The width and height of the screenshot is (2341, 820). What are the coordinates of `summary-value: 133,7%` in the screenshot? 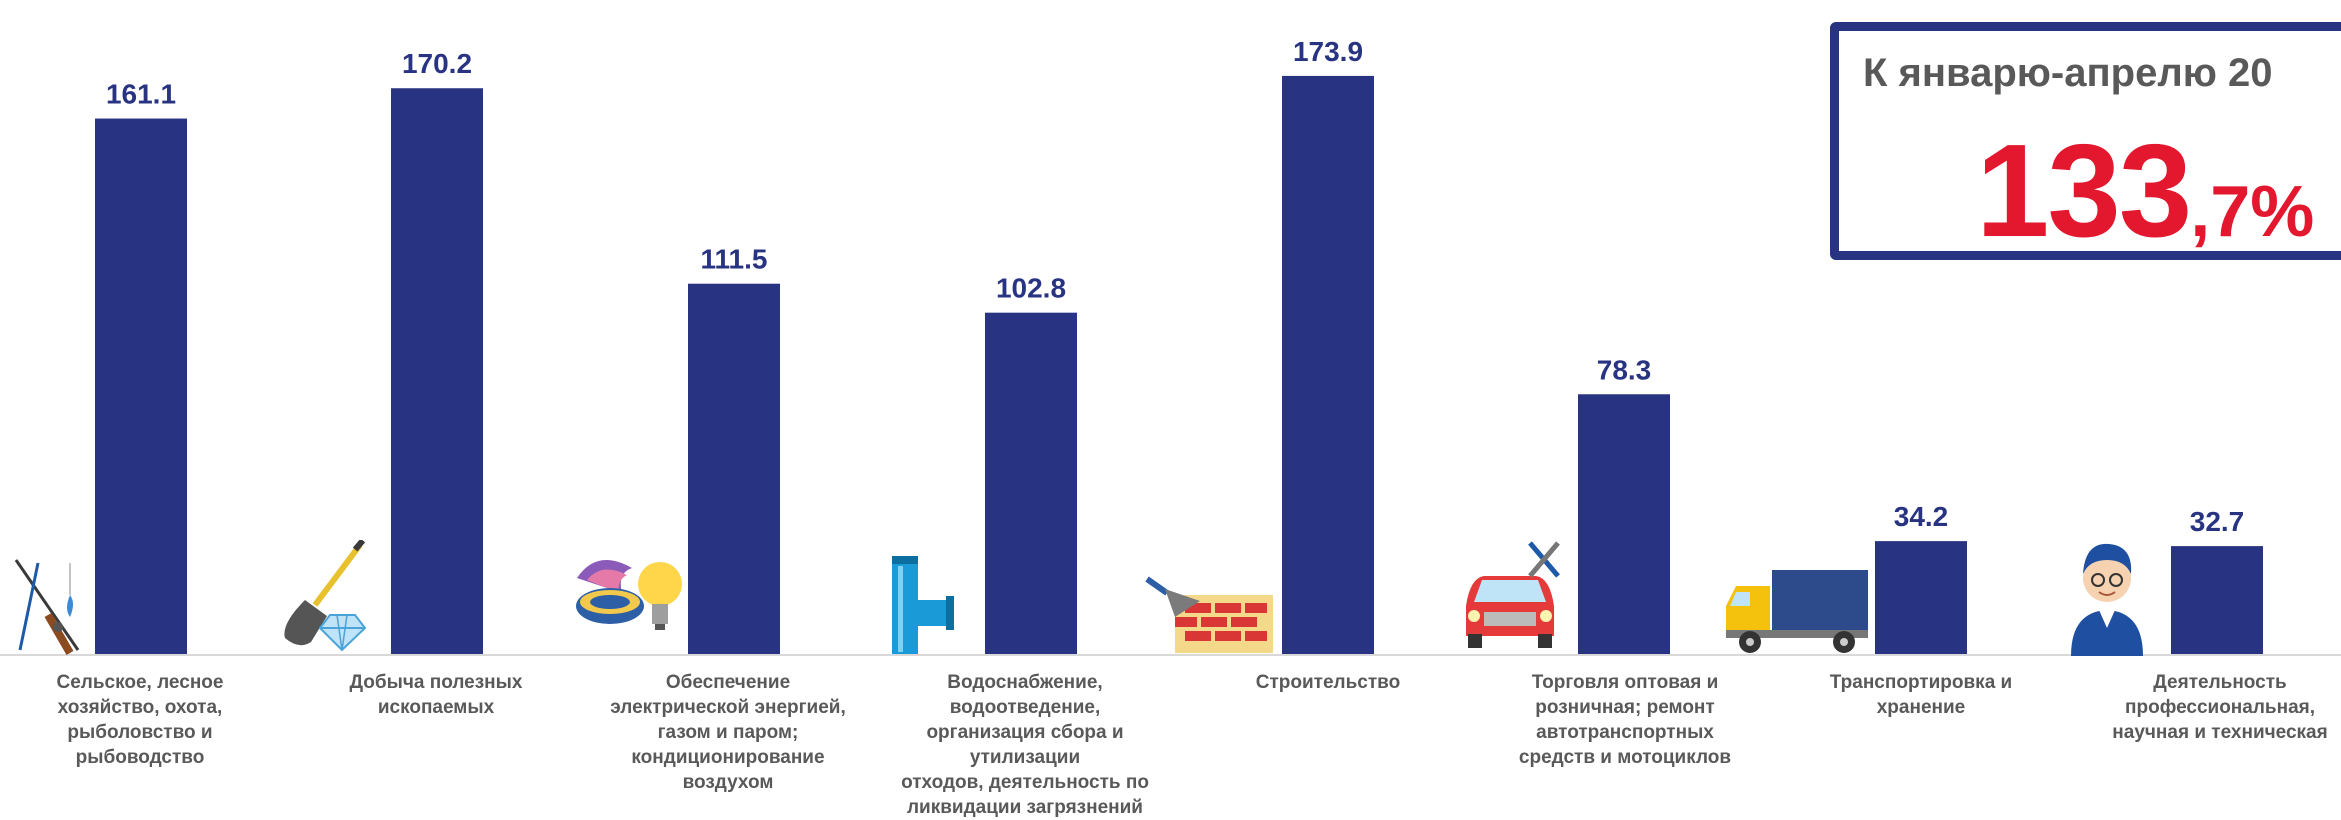 It's located at (2145, 187).